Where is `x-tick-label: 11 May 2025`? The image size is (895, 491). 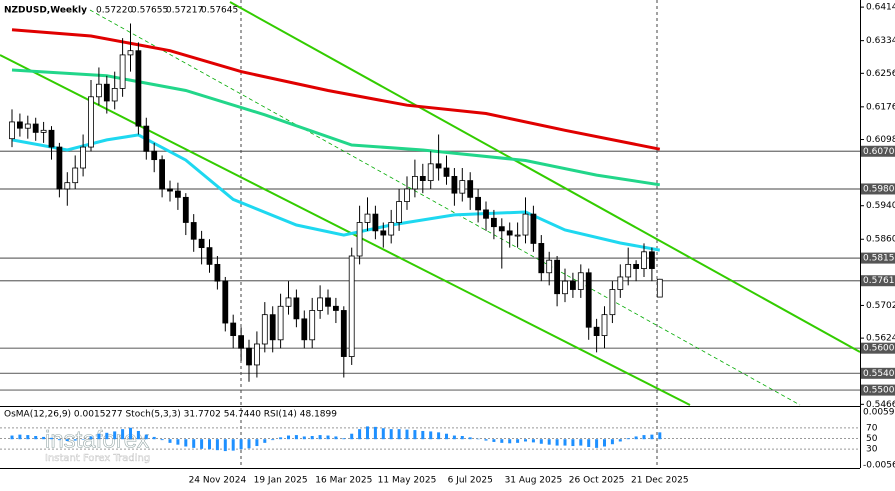 x-tick-label: 11 May 2025 is located at coordinates (407, 481).